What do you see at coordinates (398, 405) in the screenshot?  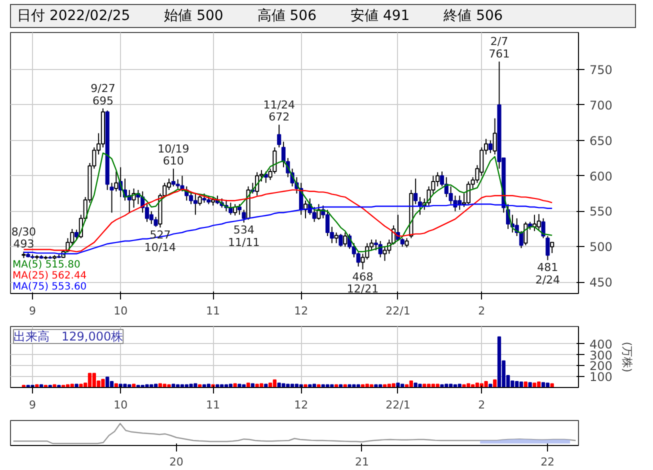 I see `x-tick-label: 22/1` at bounding box center [398, 405].